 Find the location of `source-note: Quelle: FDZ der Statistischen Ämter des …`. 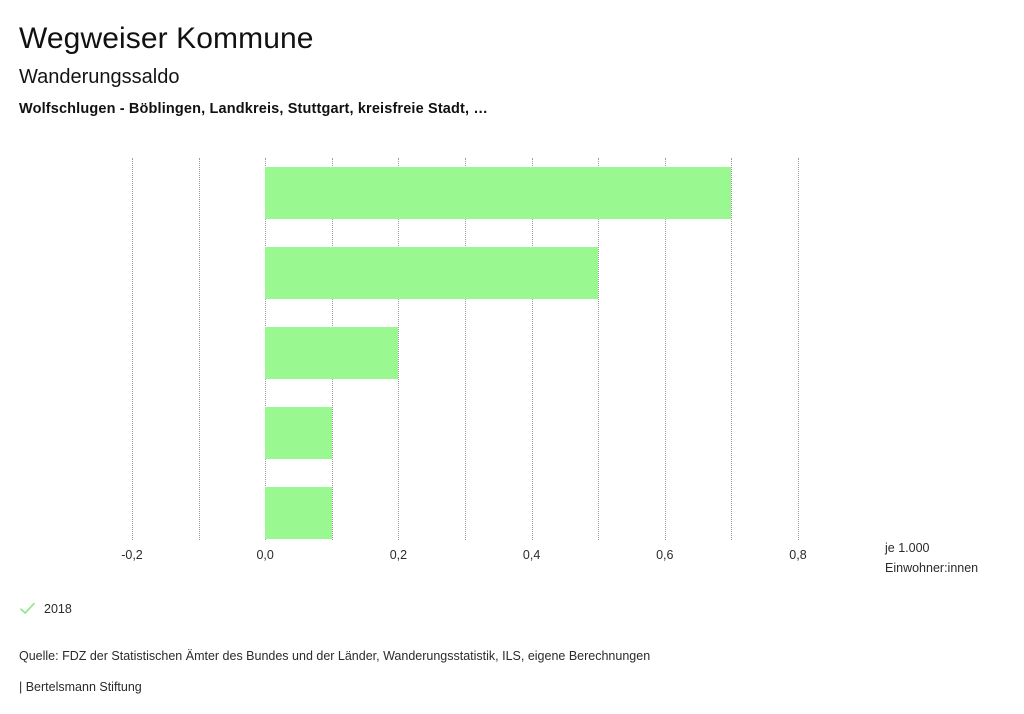

source-note: Quelle: FDZ der Statistischen Ämter des … is located at coordinates (335, 656).